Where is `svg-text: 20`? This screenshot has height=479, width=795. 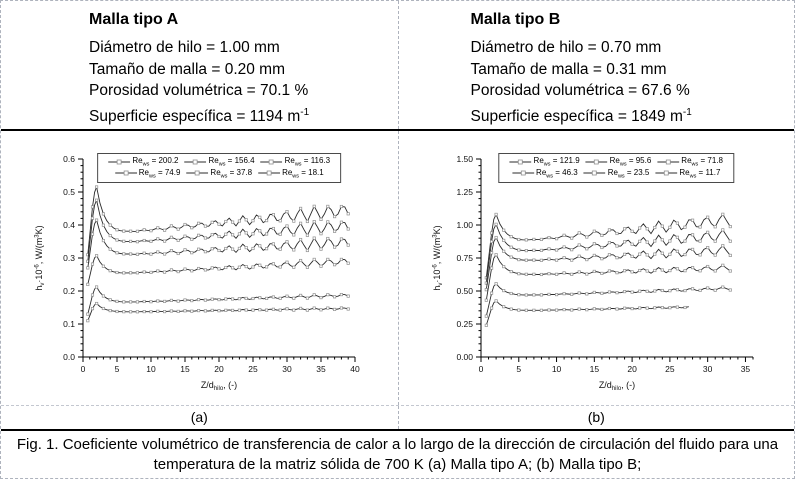
svg-text: 20 is located at coordinates (219, 369).